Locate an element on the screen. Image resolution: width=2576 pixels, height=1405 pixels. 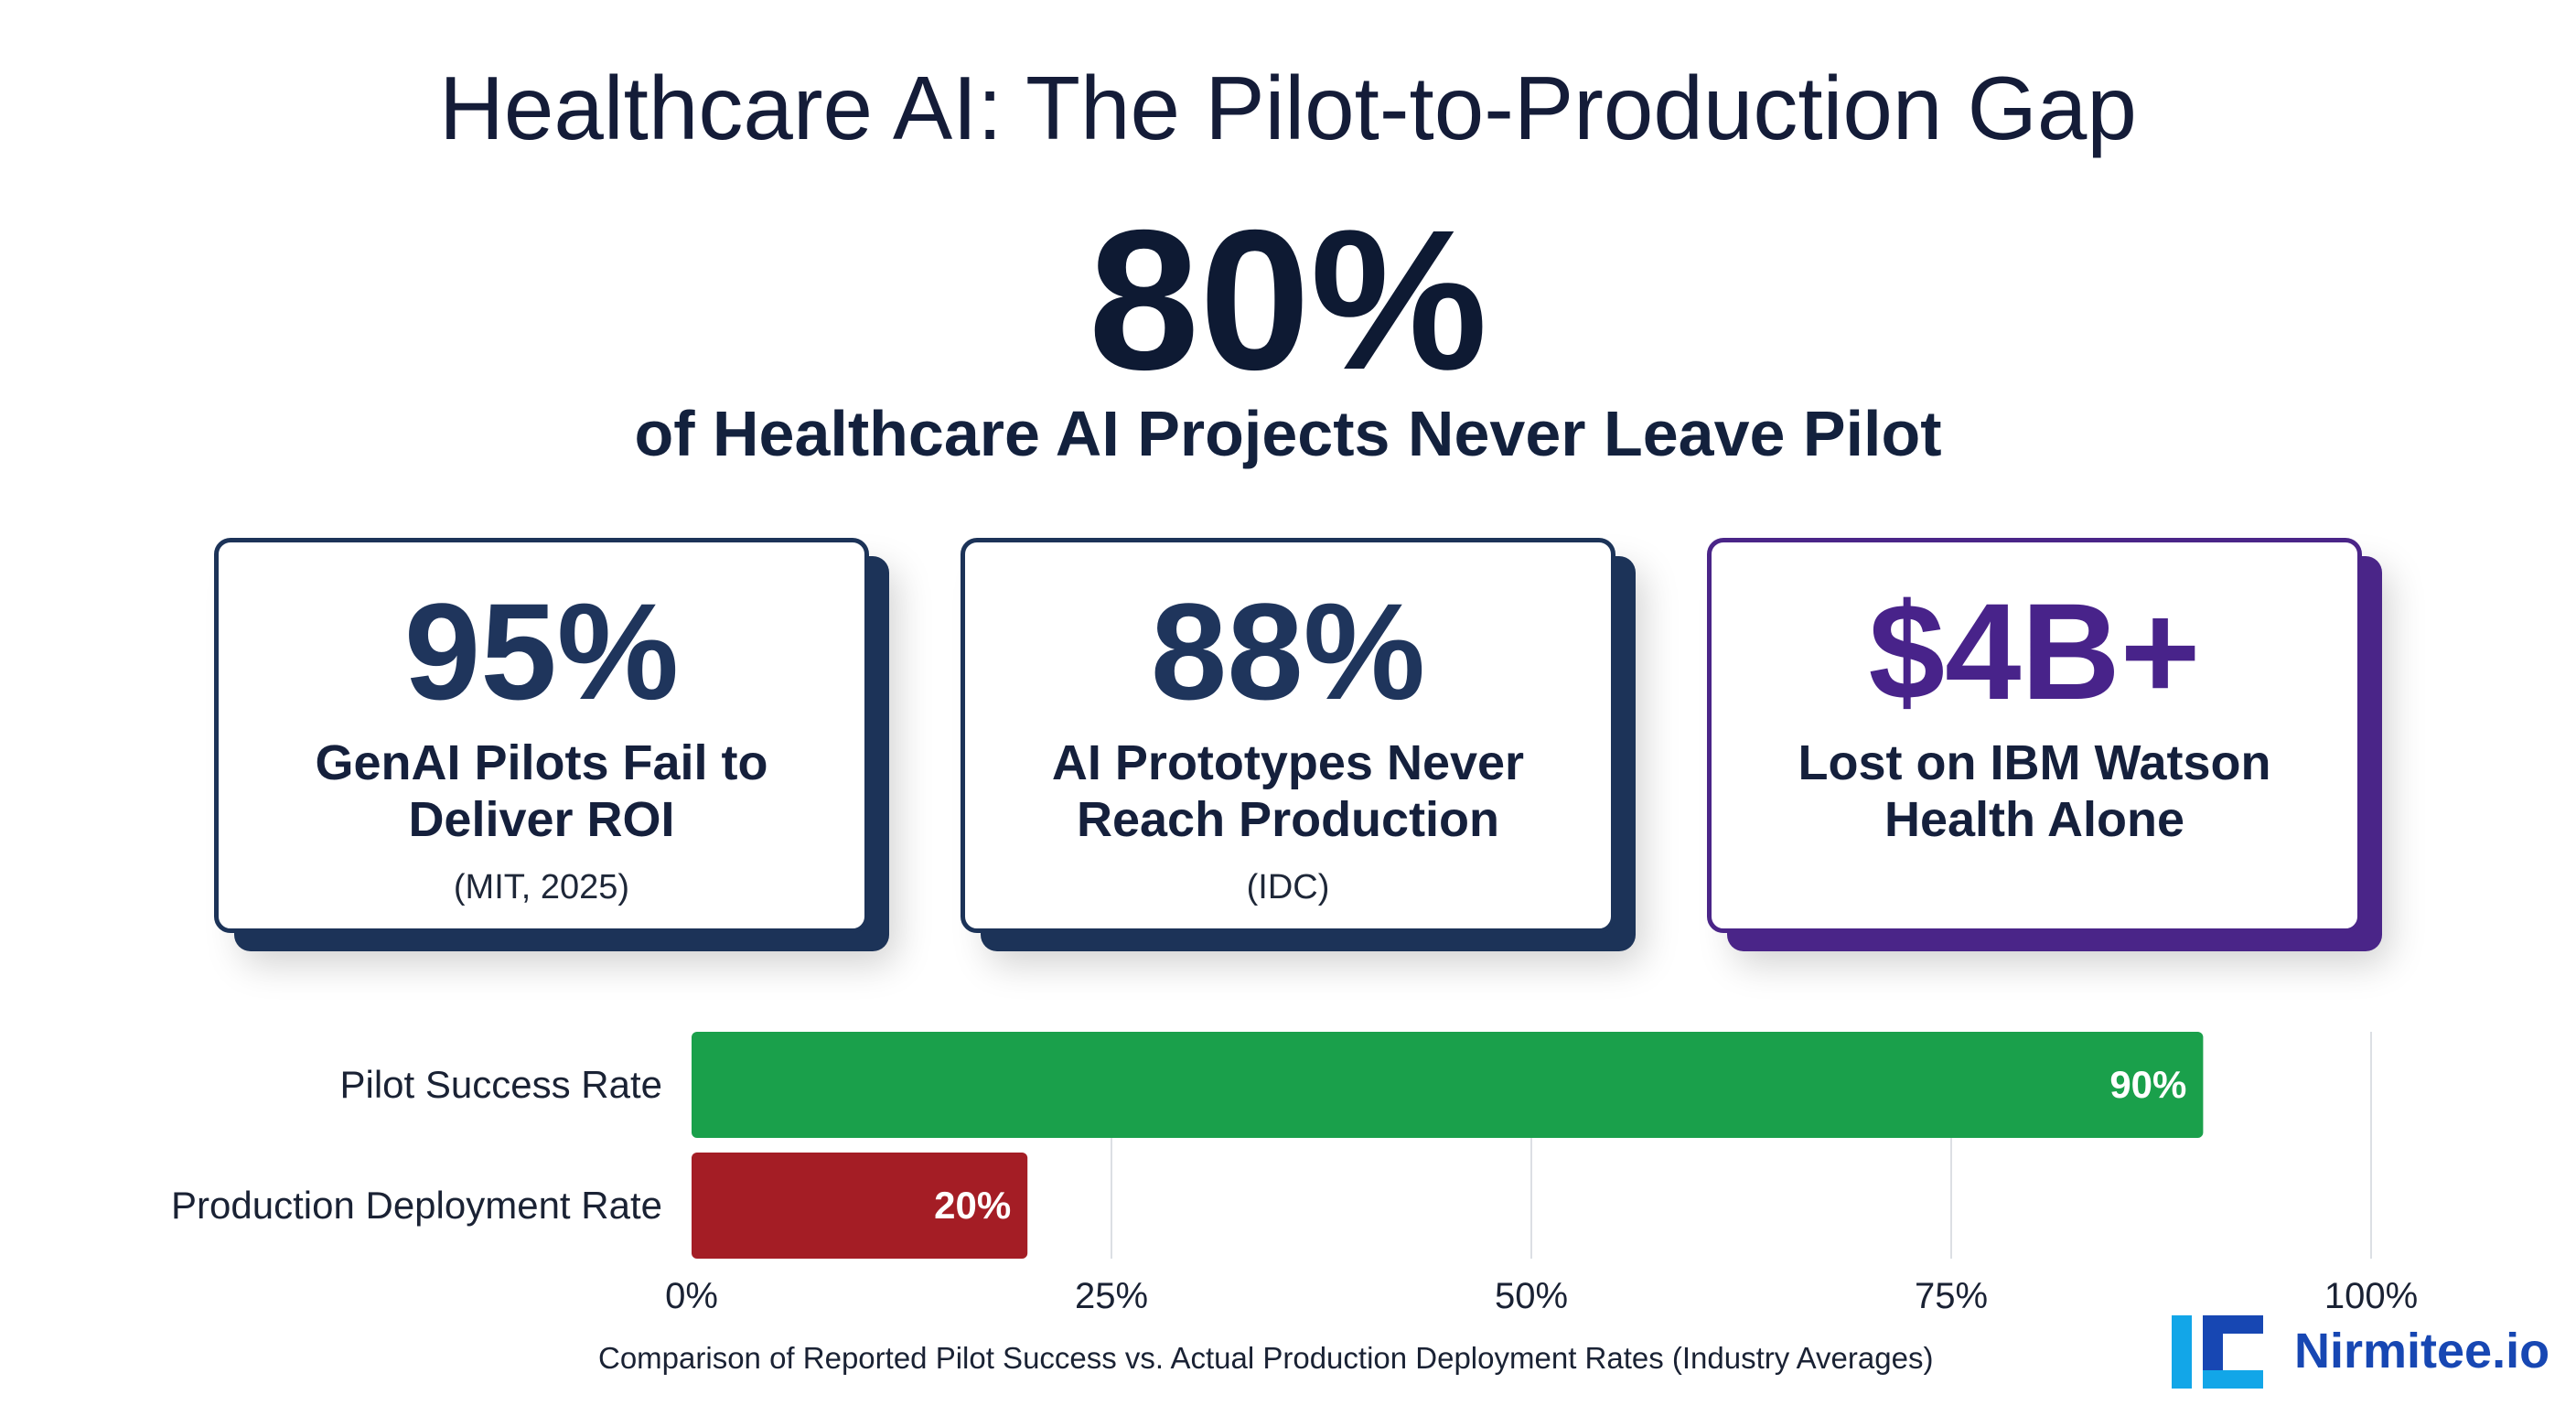
stat-card-description: GenAI Pilots Fail to Deliver ROI is located at coordinates (541, 791).